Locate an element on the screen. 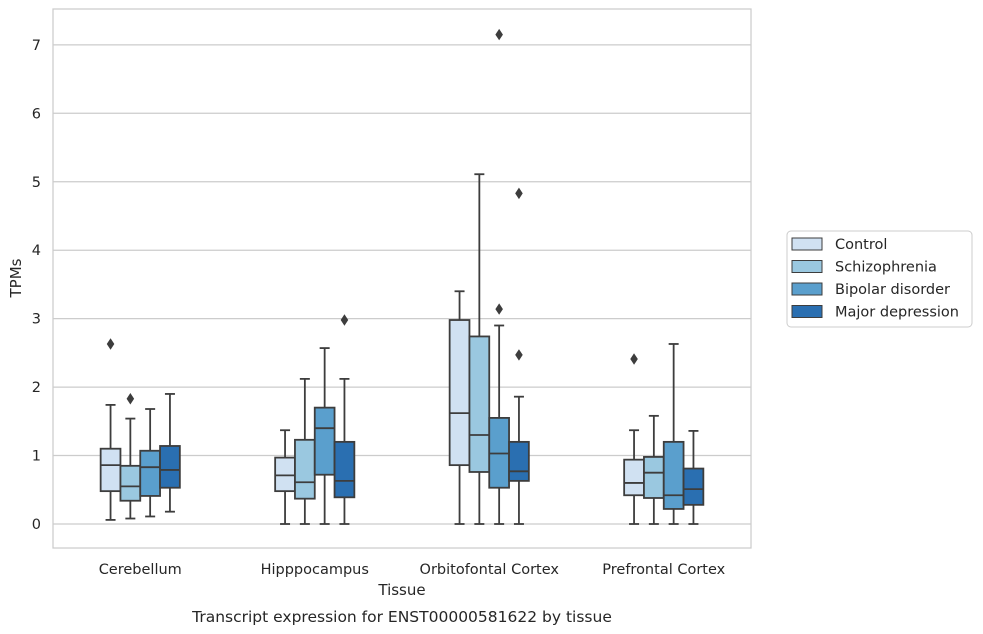  y-axis-label: TPMs is located at coordinates (16, 278).